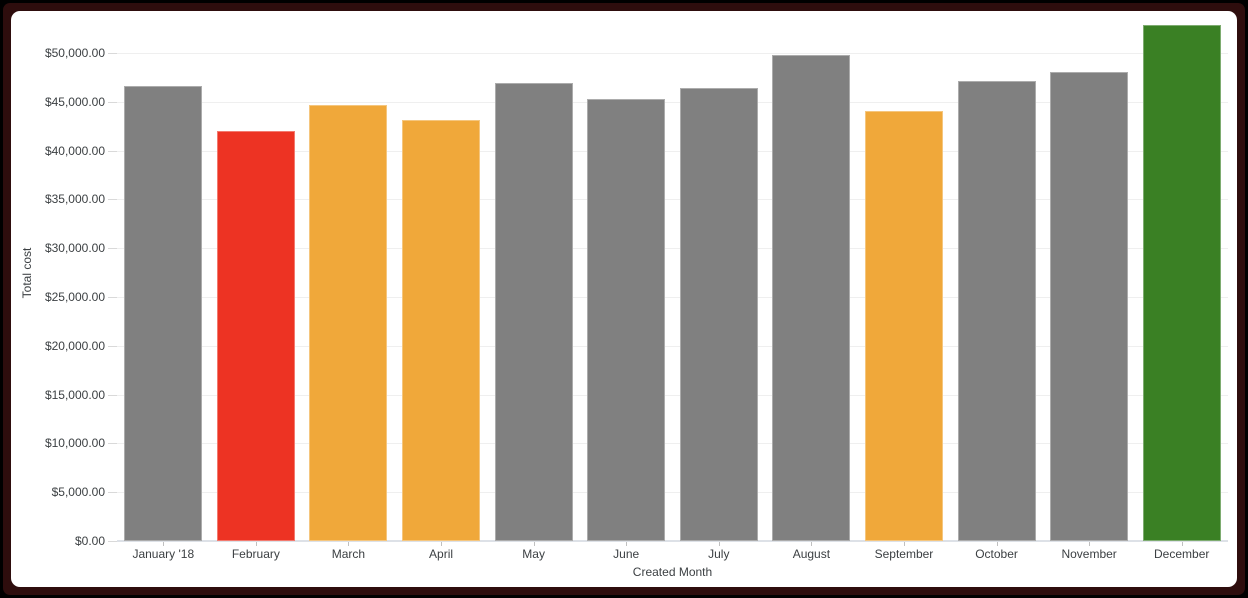 This screenshot has height=598, width=1248. Describe the element at coordinates (441, 330) in the screenshot. I see `bar-april` at that location.